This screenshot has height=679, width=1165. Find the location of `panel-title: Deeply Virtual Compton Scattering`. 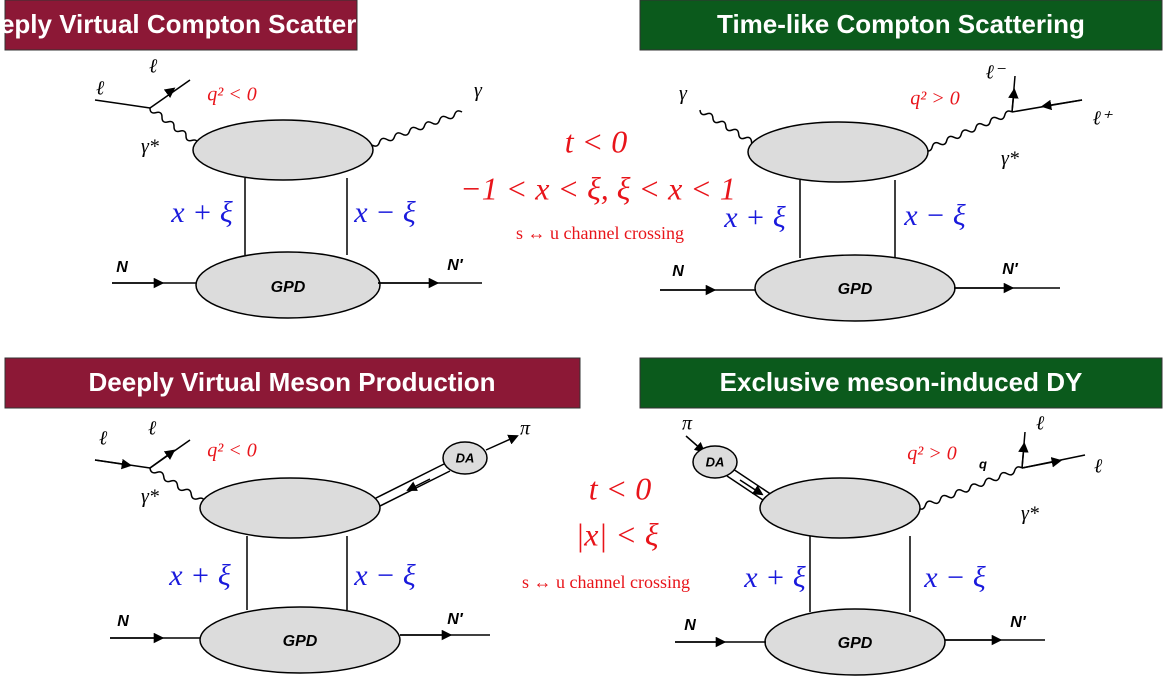

panel-title: Deeply Virtual Compton Scattering is located at coordinates (197, 24).